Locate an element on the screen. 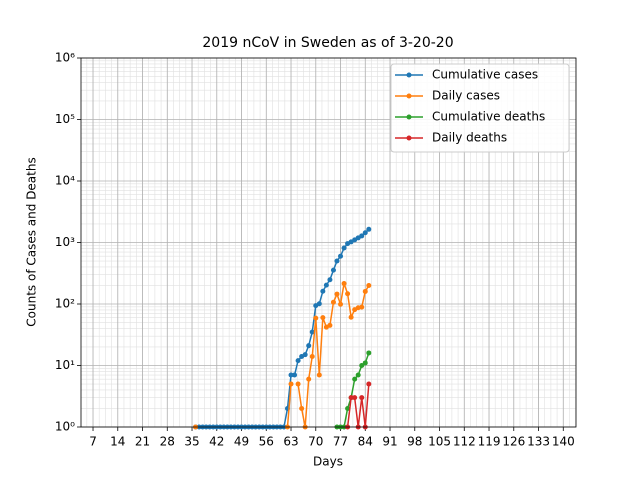 This screenshot has width=640, height=480. chart-title: 2019 nCoV in Sweden as of 3-20-20 is located at coordinates (327, 43).